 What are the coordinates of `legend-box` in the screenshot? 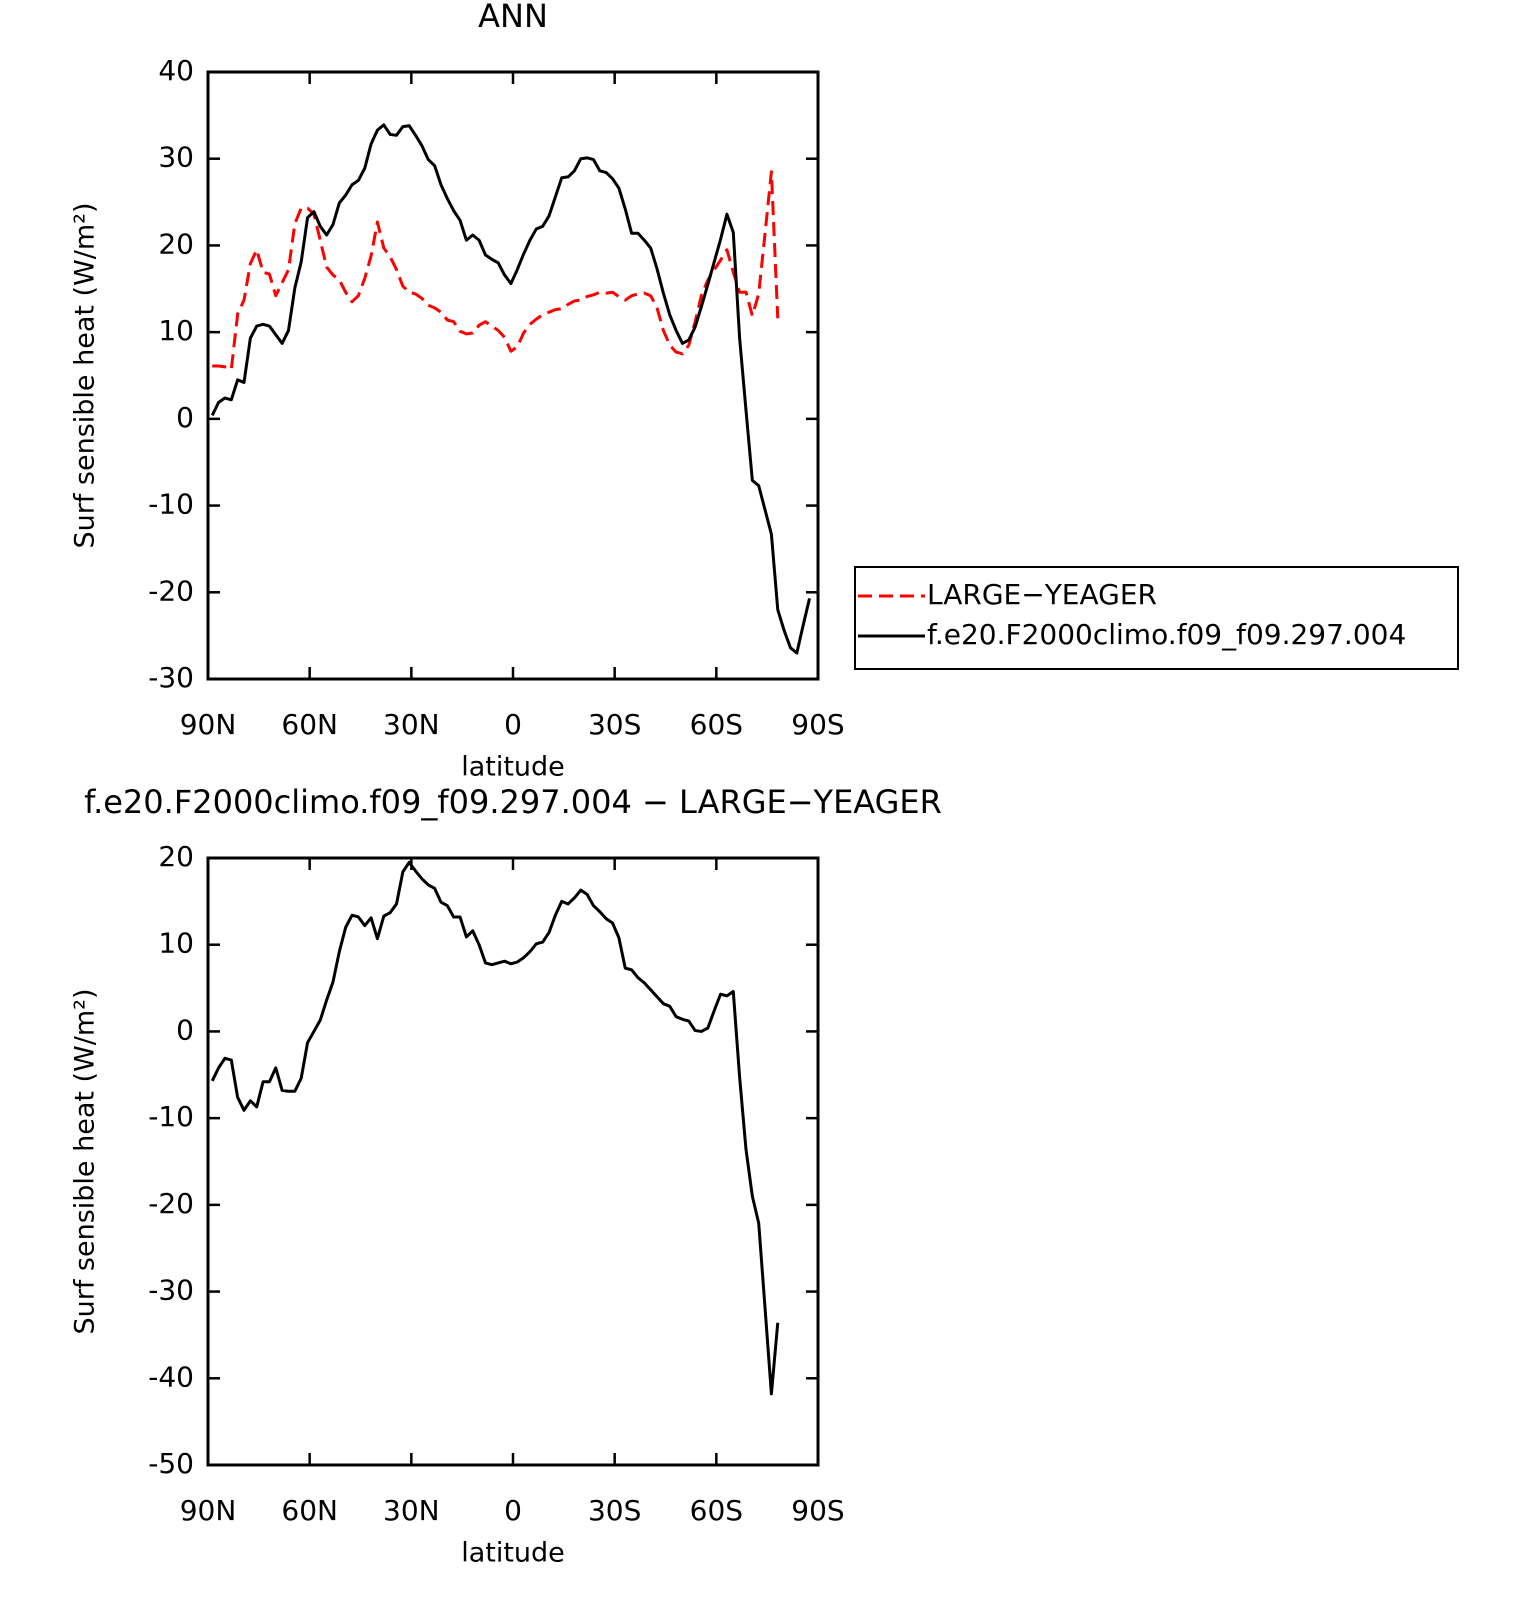 It's located at (1156, 618).